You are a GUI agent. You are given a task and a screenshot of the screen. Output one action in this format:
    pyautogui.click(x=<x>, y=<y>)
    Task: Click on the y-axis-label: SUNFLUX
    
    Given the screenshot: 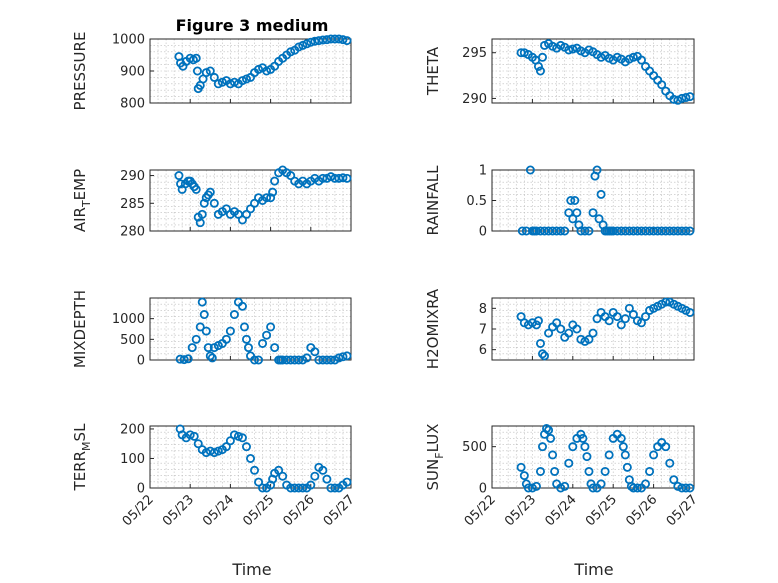 What is the action you would take?
    pyautogui.click(x=435, y=457)
    